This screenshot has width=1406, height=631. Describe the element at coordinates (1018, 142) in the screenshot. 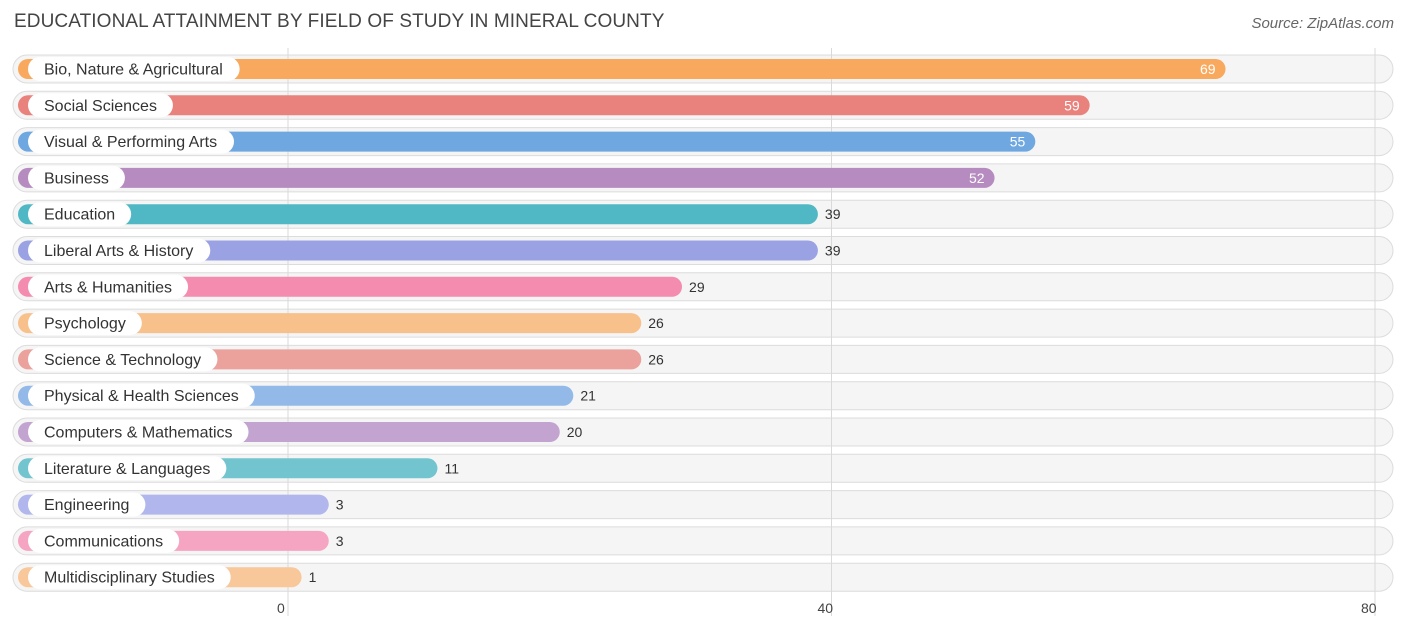

I see `value-label: 55` at that location.